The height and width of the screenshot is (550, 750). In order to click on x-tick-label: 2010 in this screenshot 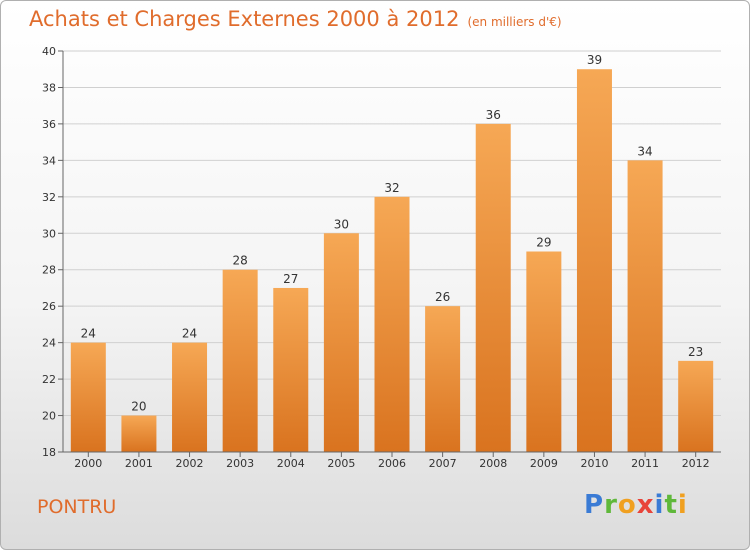, I will do `click(594, 463)`.